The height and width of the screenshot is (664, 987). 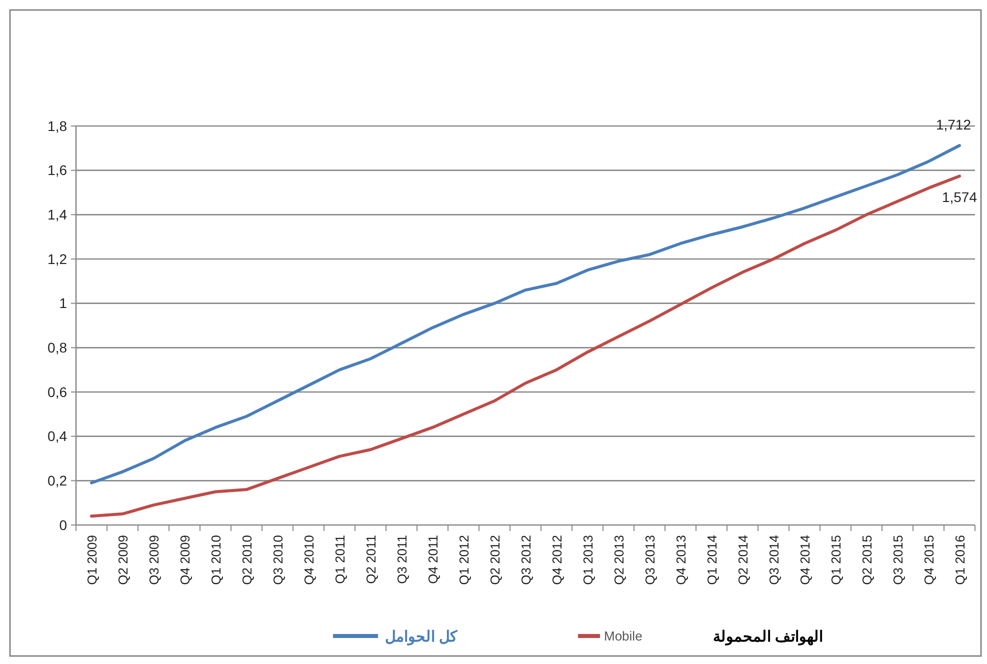 What do you see at coordinates (929, 560) in the screenshot?
I see `x-tick-label: Q4 2015` at bounding box center [929, 560].